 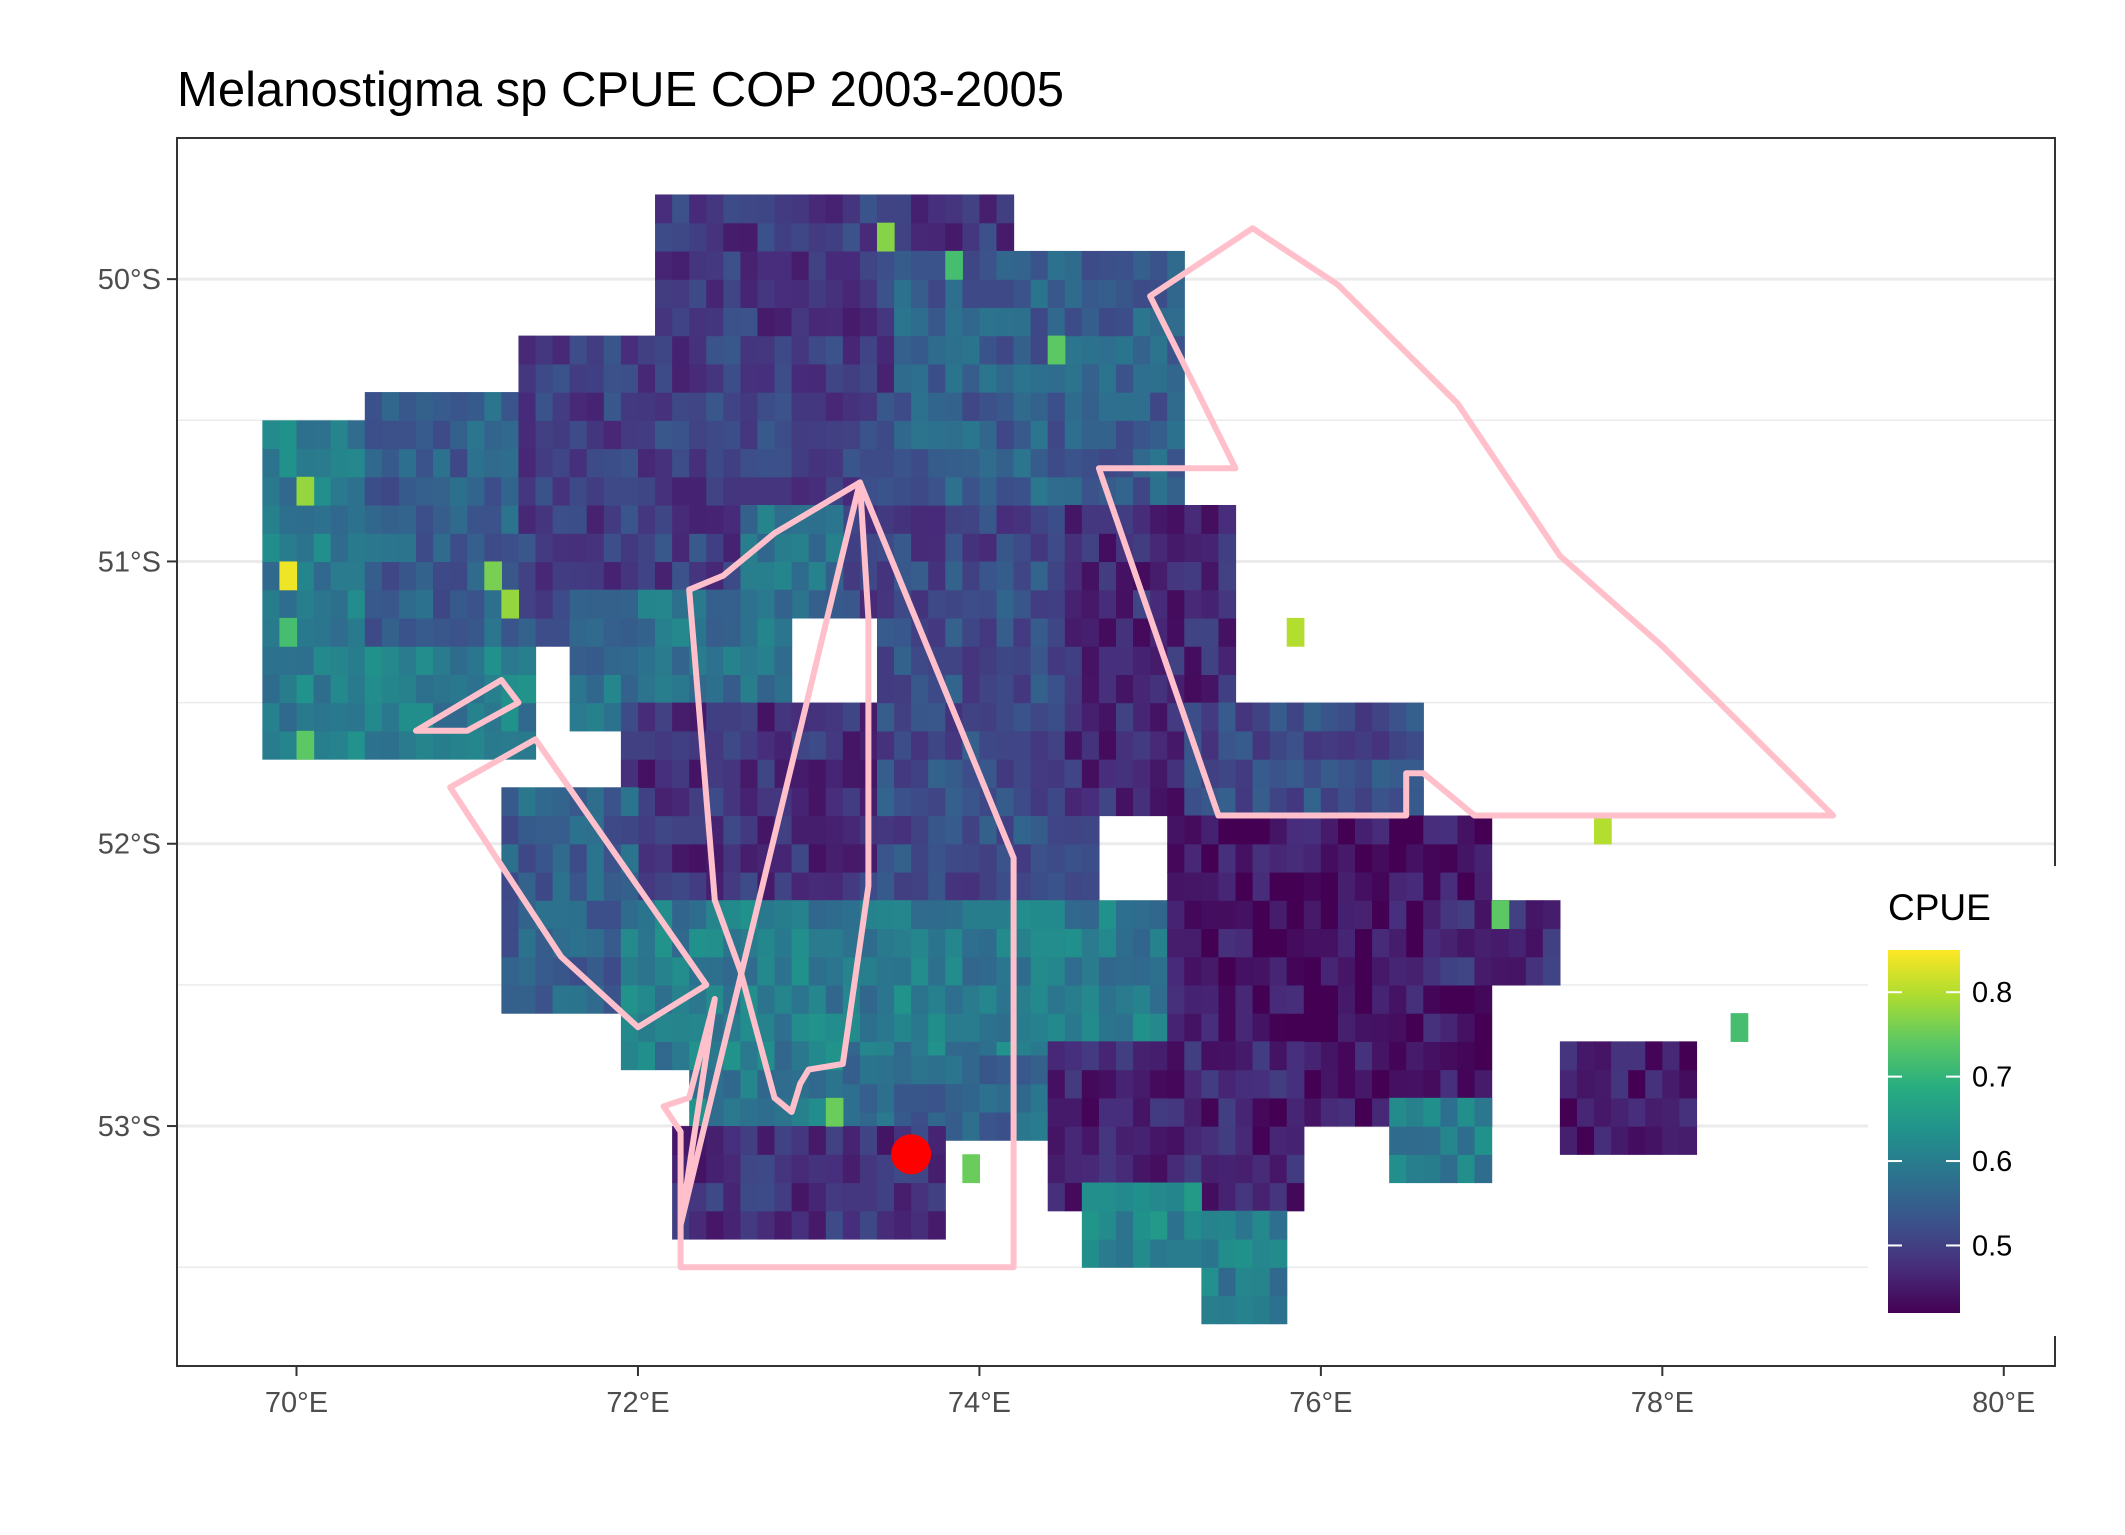 I want to click on cpue-cell-high, so click(x=1295, y=632).